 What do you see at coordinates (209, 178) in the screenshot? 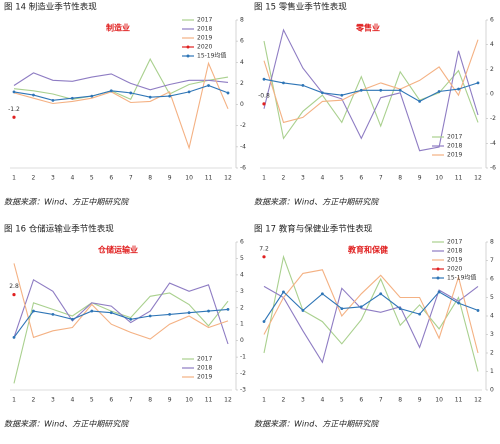
I see `x-tick-label: 11` at bounding box center [209, 178].